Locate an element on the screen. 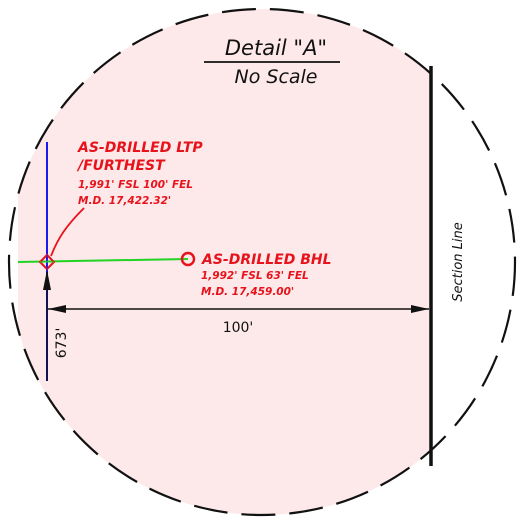 Image resolution: width=524 pixels, height=521 pixels. ltp-label-line1: AS-DRILLED LTP is located at coordinates (140, 148).